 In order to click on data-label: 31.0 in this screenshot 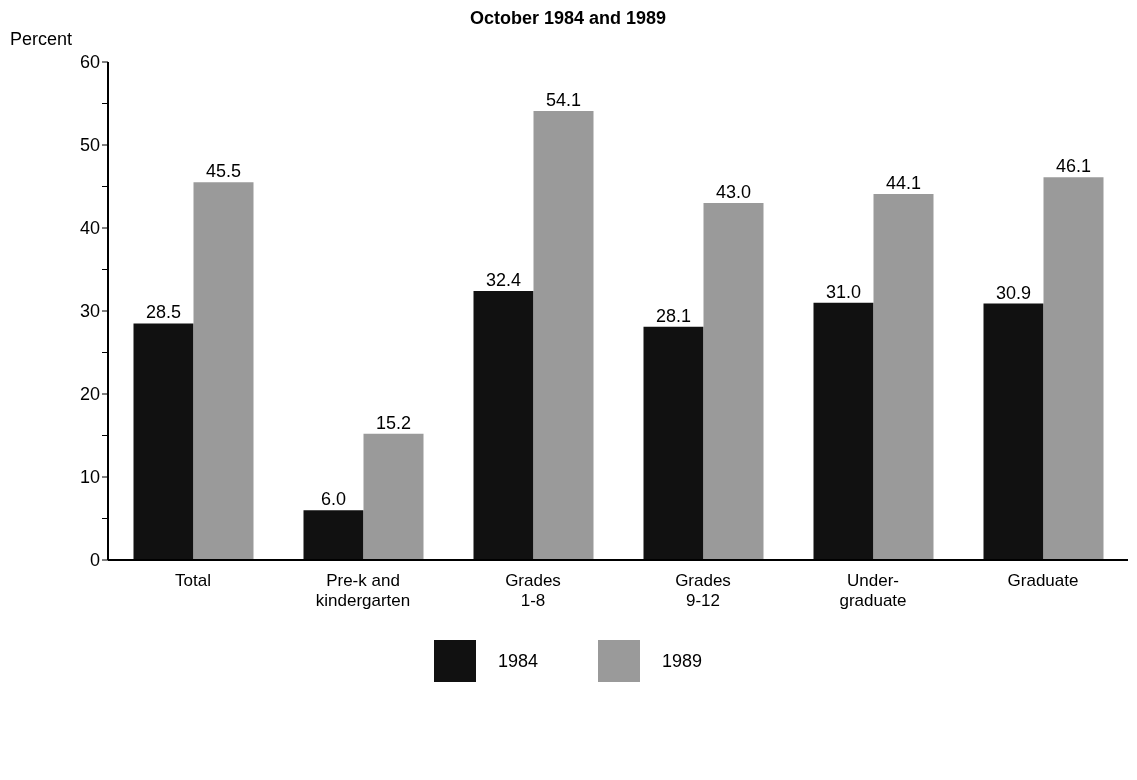, I will do `click(843, 291)`.